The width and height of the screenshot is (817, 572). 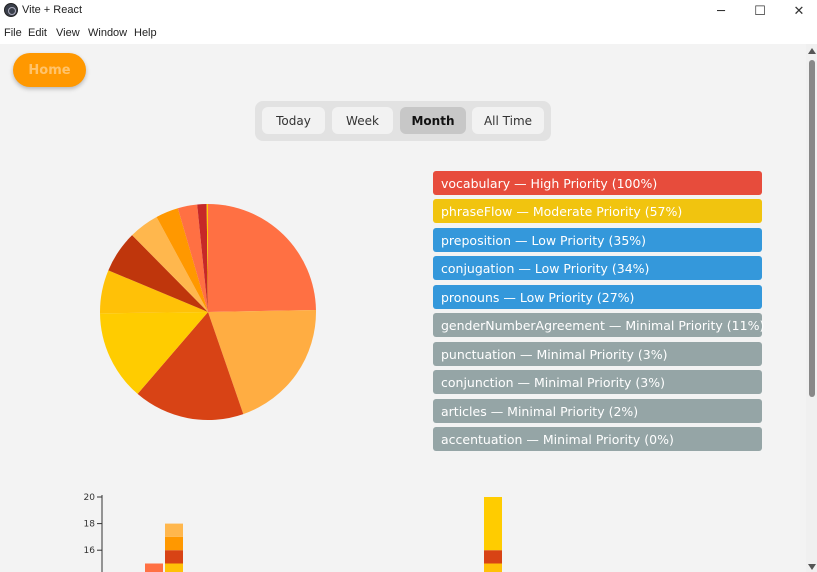 What do you see at coordinates (799, 11) in the screenshot?
I see `close-button: ✕` at bounding box center [799, 11].